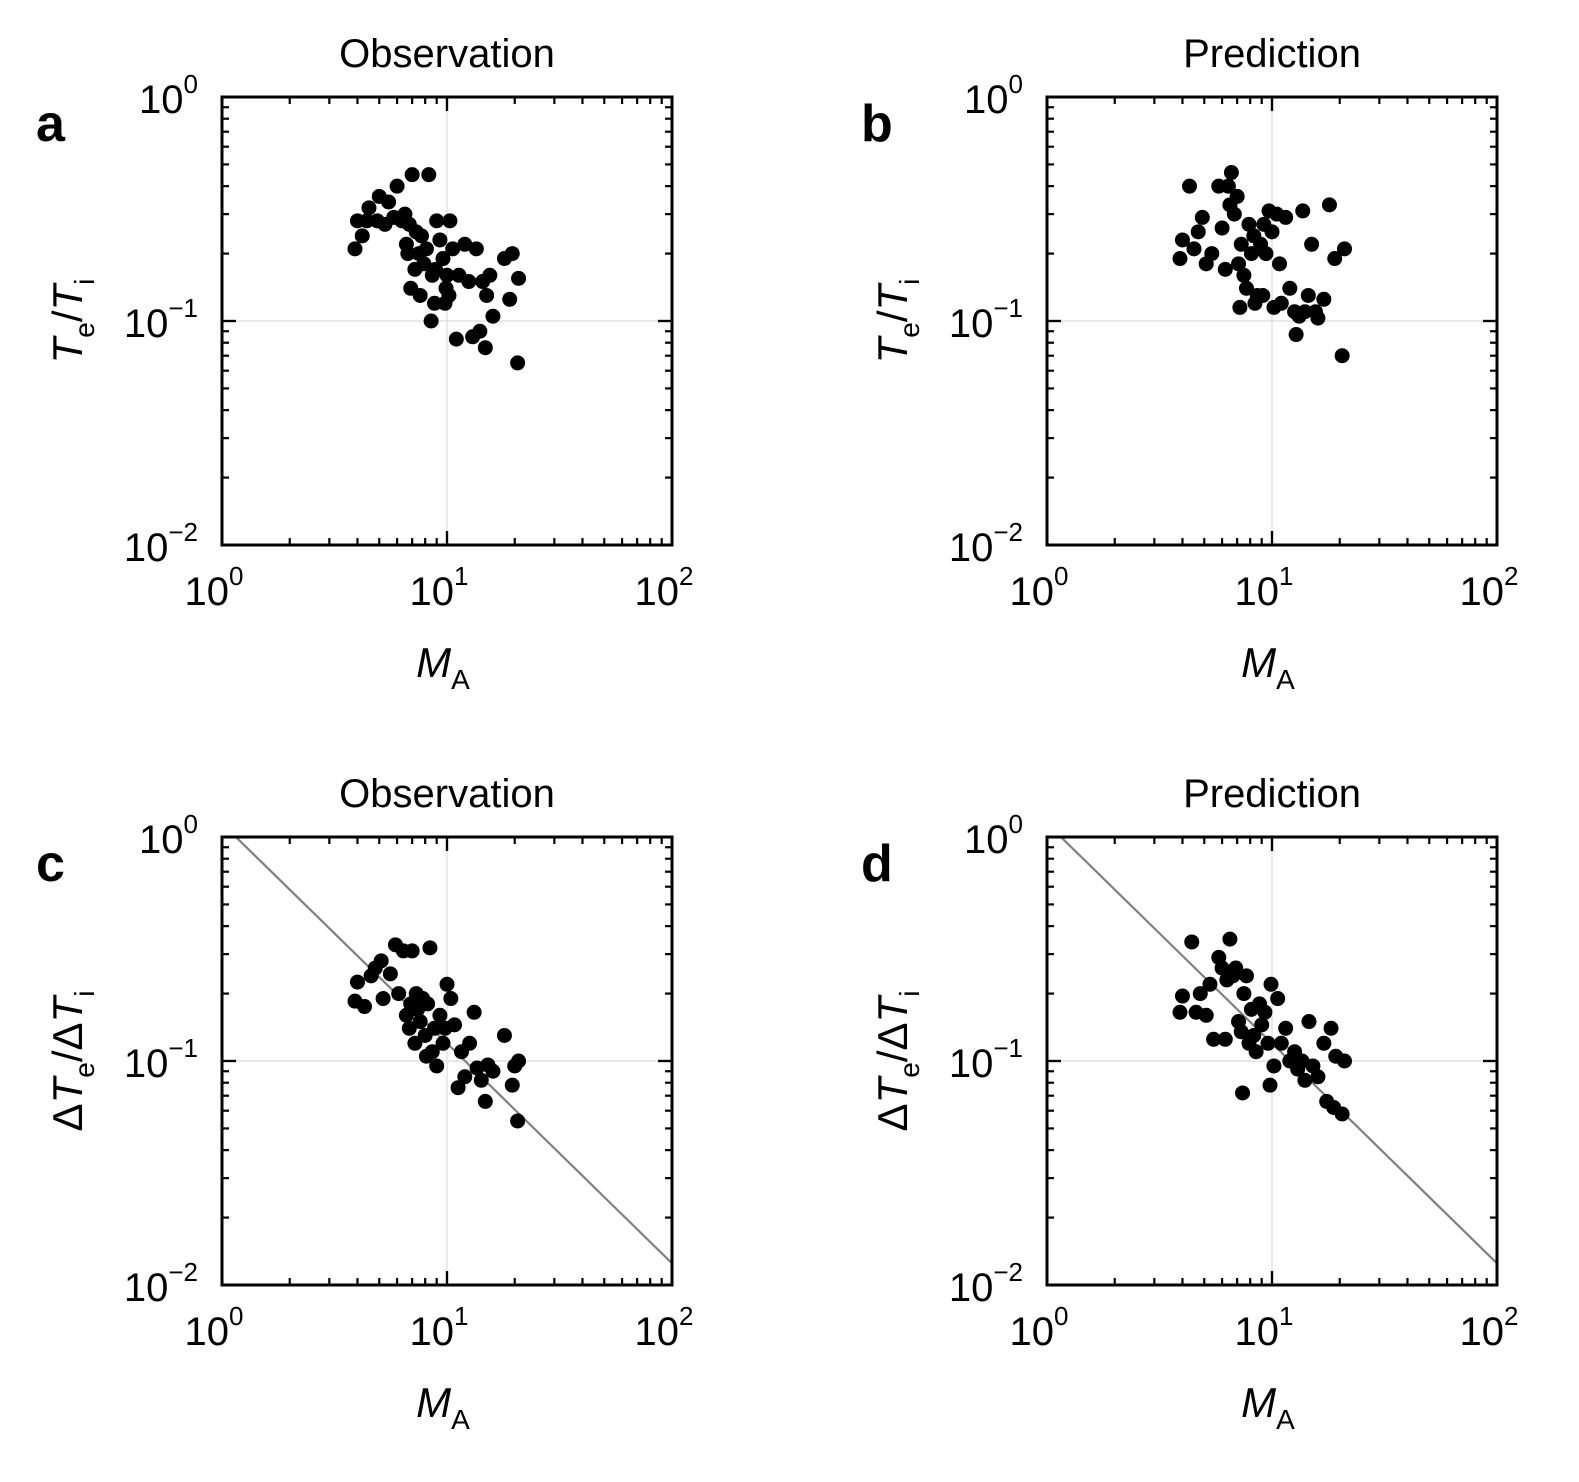 Image resolution: width=1579 pixels, height=1482 pixels. Describe the element at coordinates (1039, 1327) in the screenshot. I see `x-tick-label: 10⁰` at that location.